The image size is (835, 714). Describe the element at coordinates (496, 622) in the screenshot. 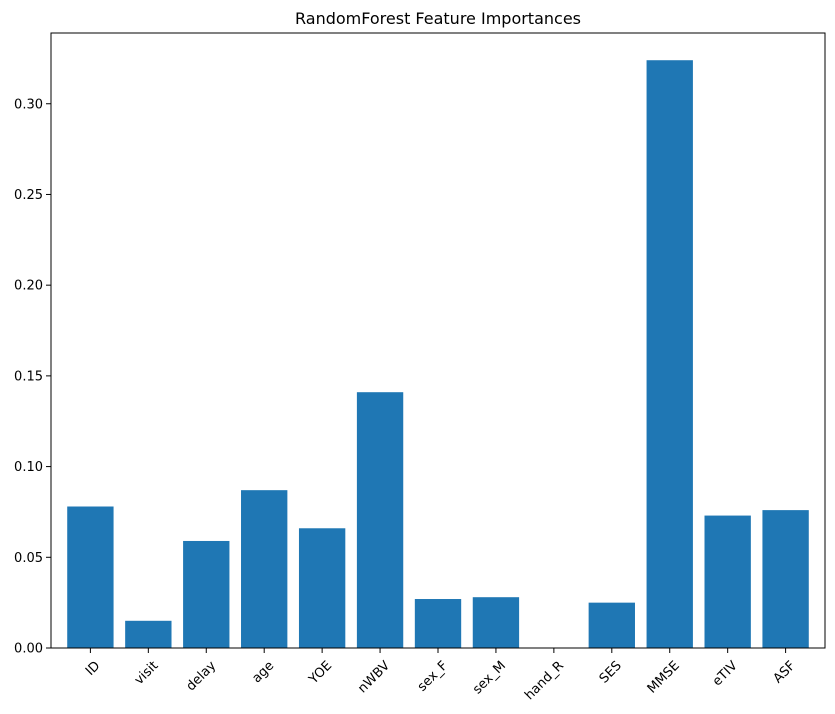

I see `bar-sex-m` at that location.